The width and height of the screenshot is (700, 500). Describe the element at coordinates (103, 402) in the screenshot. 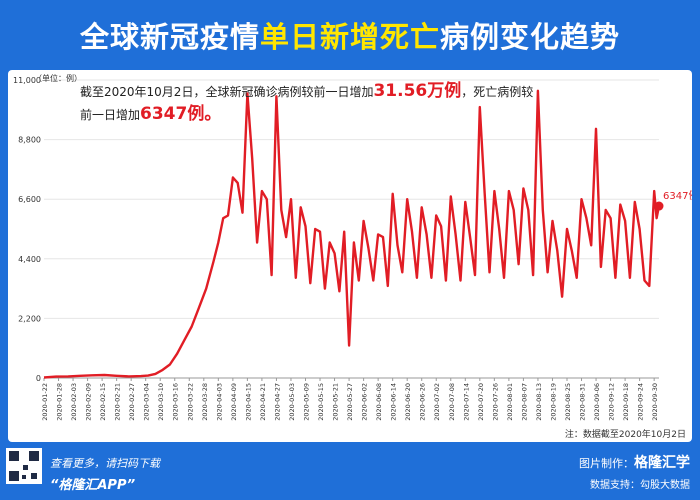

I see `x-tick-label: 2020-02-15` at that location.